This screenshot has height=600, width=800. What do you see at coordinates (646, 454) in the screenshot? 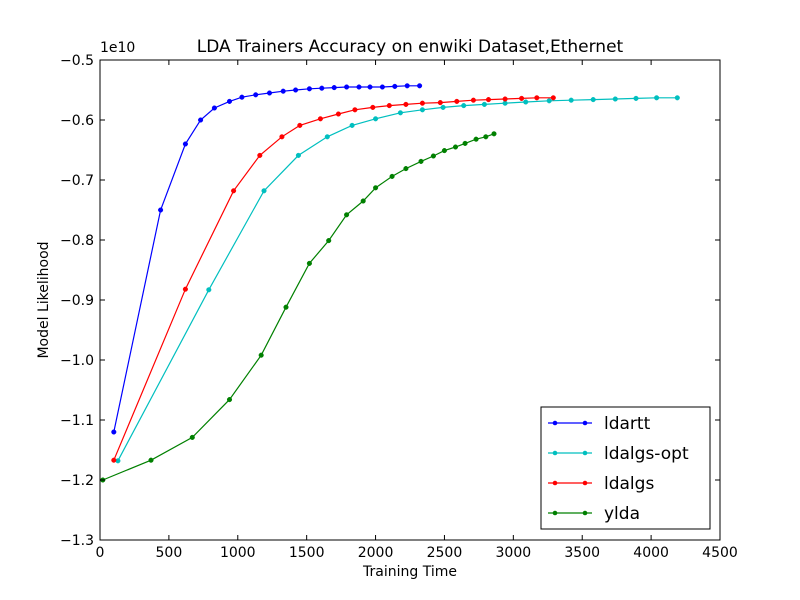
I see `legend-label: ldalgs-opt` at bounding box center [646, 454].